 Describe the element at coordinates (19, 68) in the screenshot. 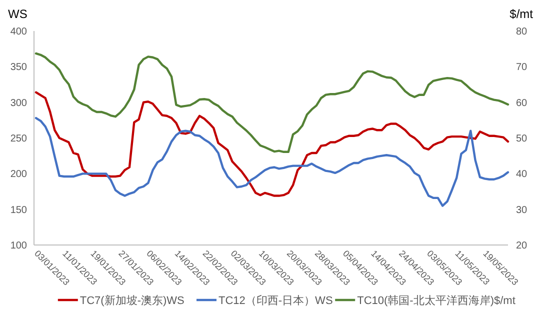

I see `y-tick-label: 350` at that location.